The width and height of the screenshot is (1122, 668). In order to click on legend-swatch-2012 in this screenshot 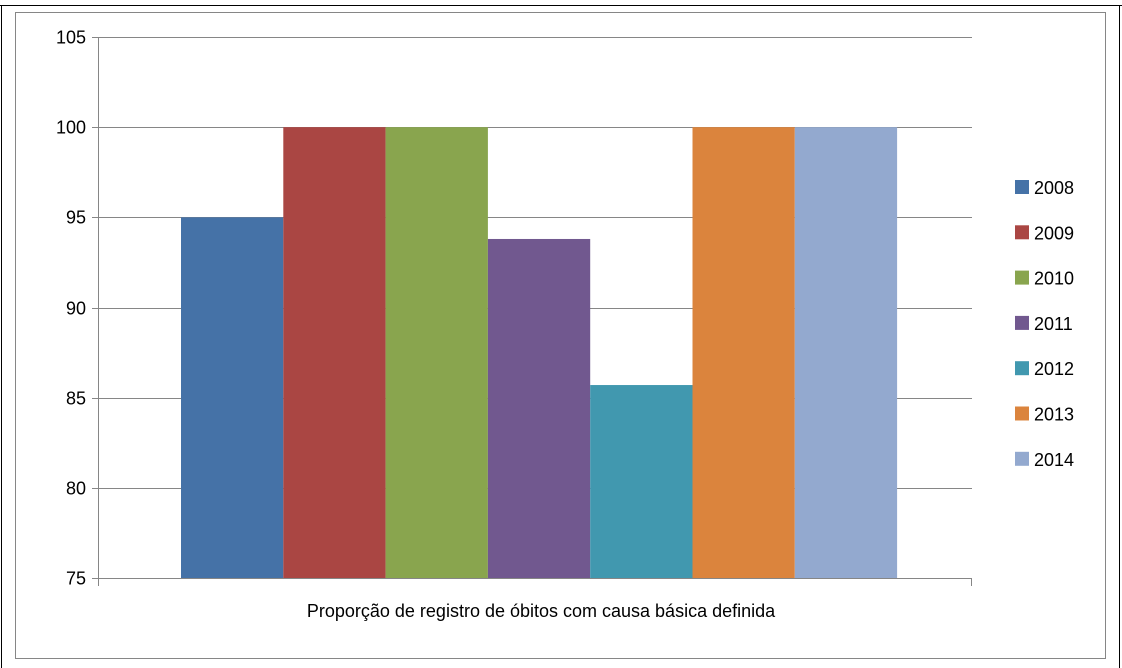, I will do `click(1022, 368)`.